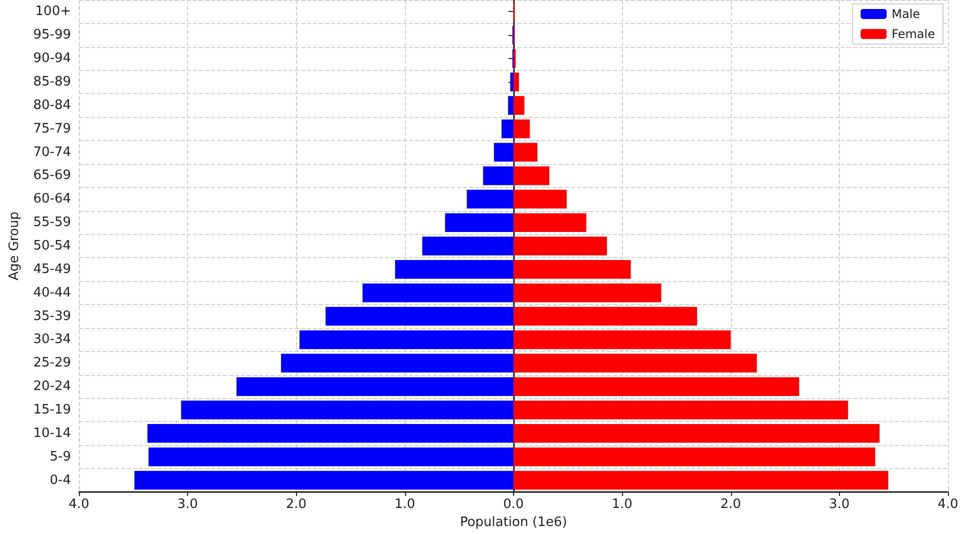 The width and height of the screenshot is (963, 534). What do you see at coordinates (52, 128) in the screenshot?
I see `y-tick-label: 75-79` at bounding box center [52, 128].